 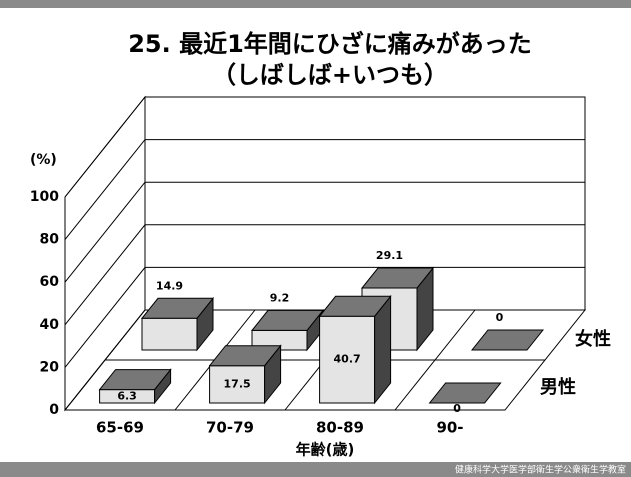 What do you see at coordinates (315, 4) in the screenshot?
I see `header-band` at bounding box center [315, 4].